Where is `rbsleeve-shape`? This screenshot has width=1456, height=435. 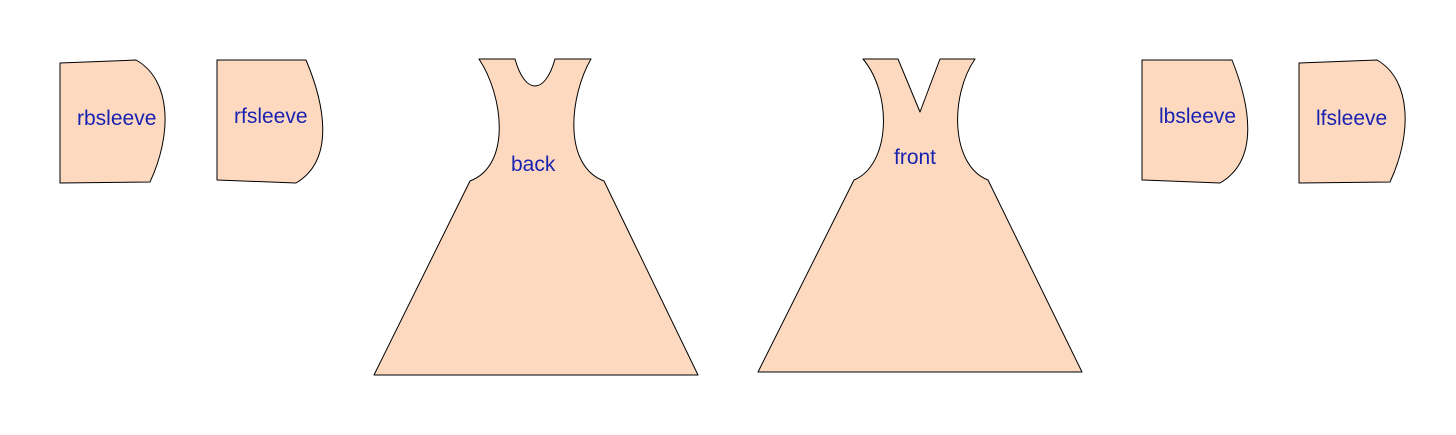
rbsleeve-shape is located at coordinates (112, 121).